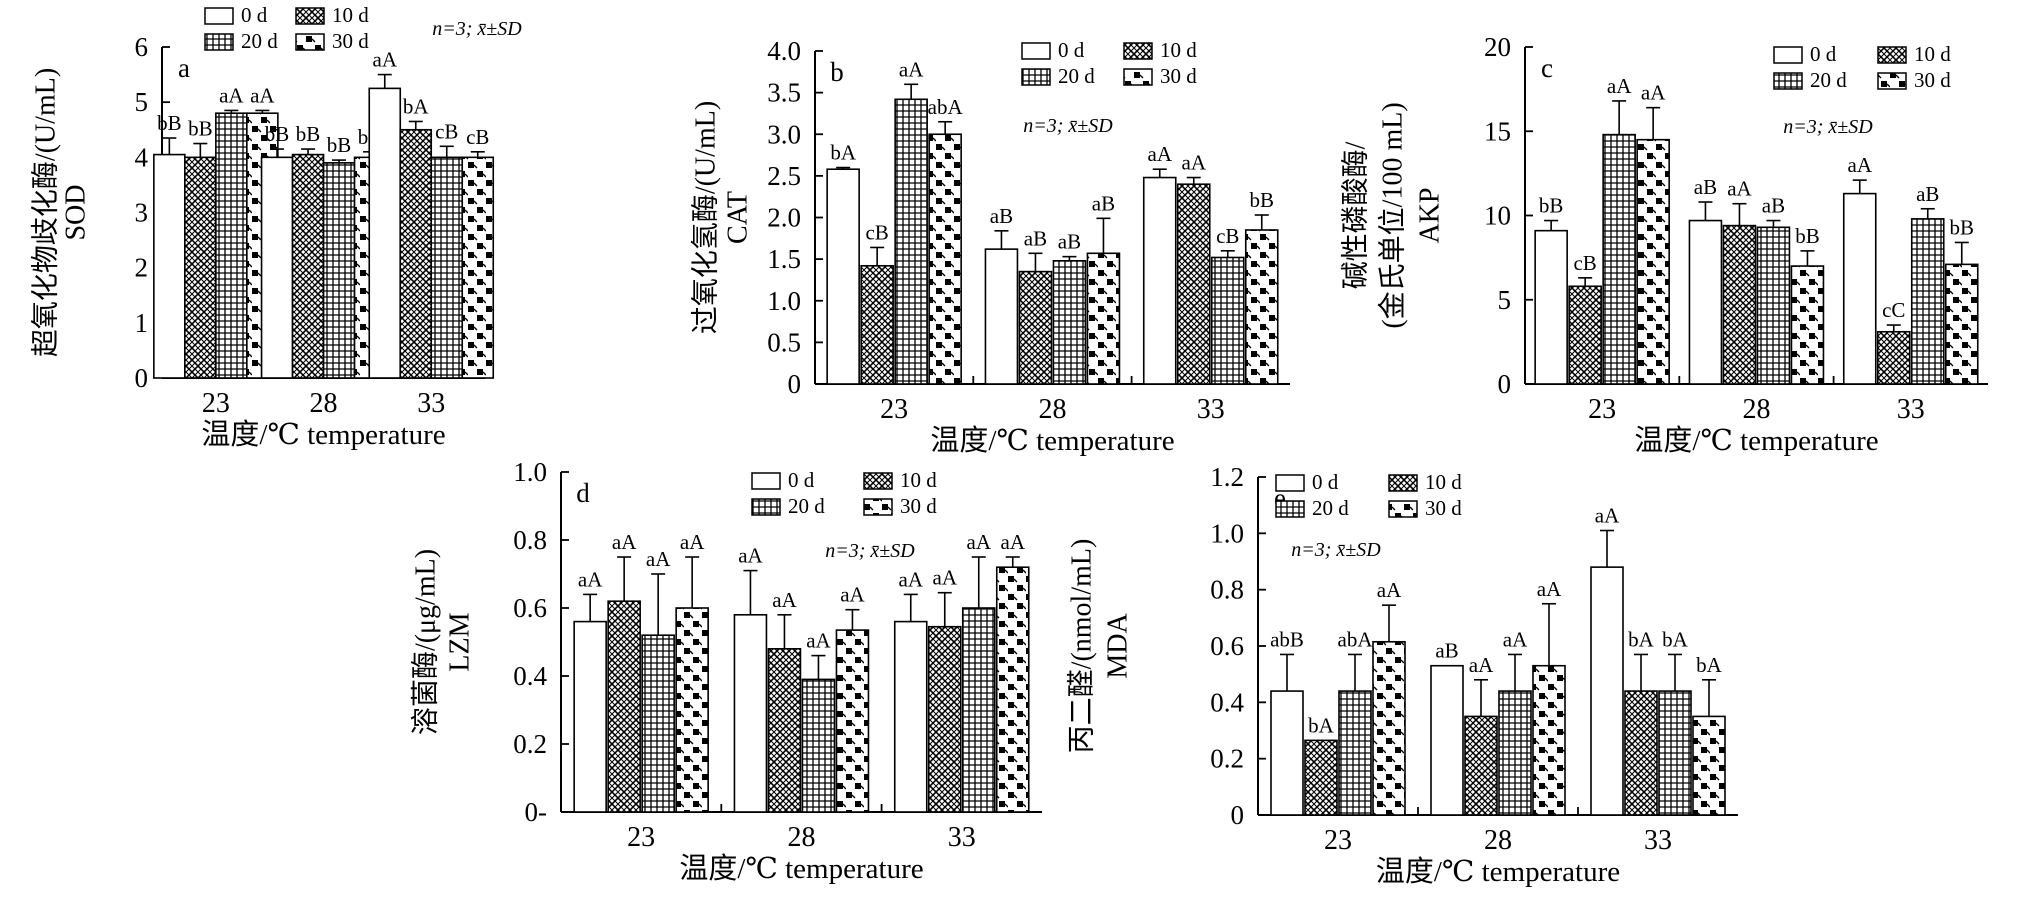  Describe the element at coordinates (837, 72) in the screenshot. I see `panel-letter: b` at that location.